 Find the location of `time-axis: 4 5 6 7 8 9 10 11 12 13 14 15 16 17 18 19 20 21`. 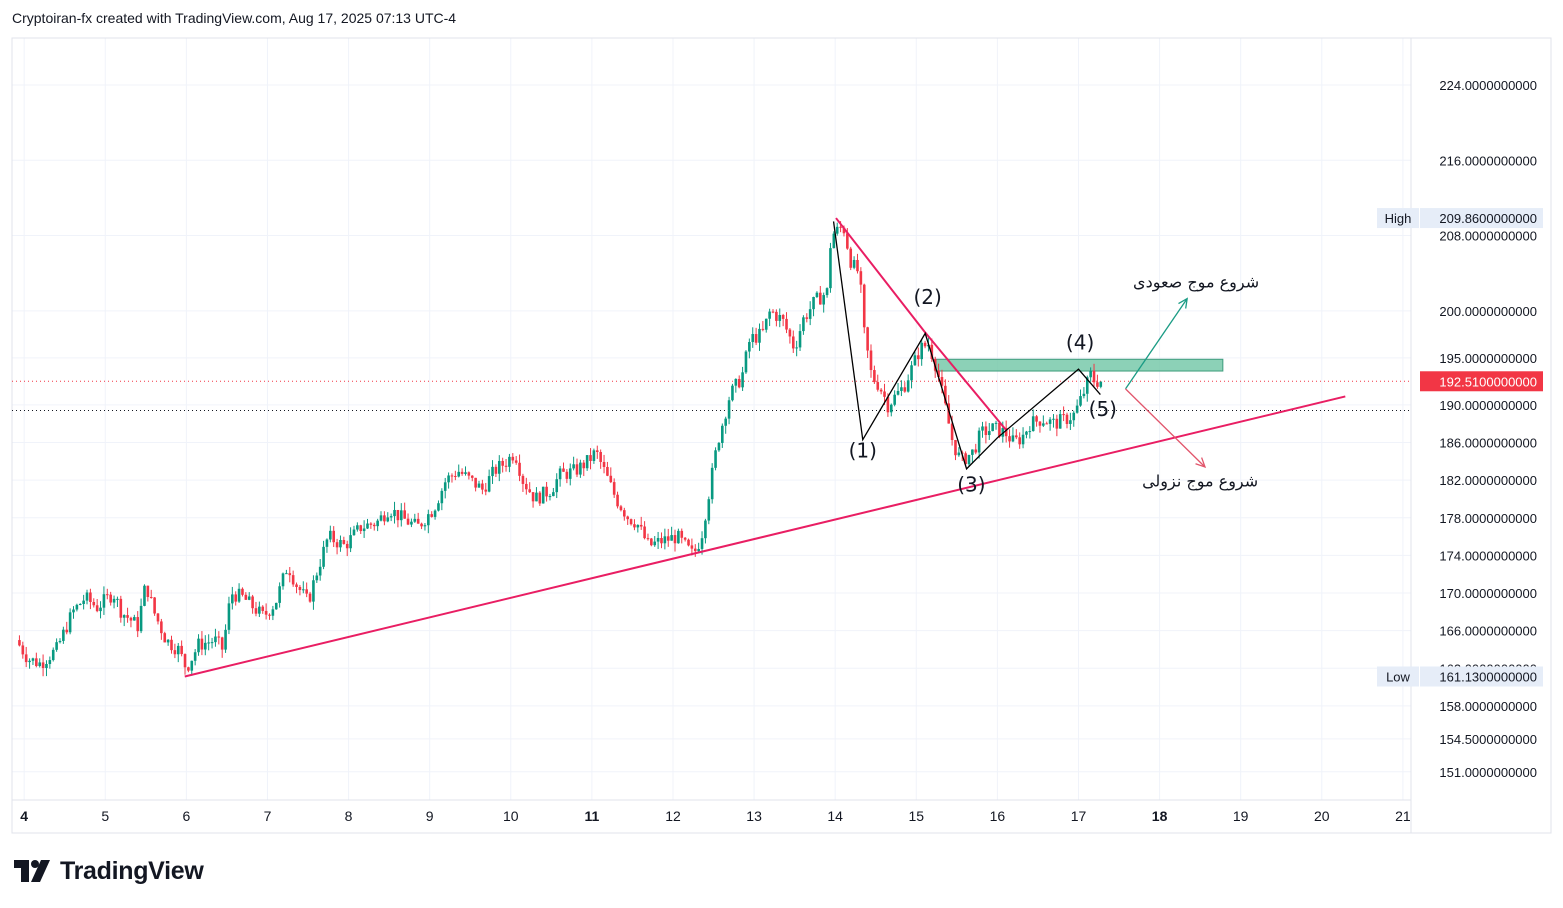

time-axis: 4 5 6 7 8 9 10 11 12 13 14 15 16 17 18 19 20 21 is located at coordinates (715, 816).